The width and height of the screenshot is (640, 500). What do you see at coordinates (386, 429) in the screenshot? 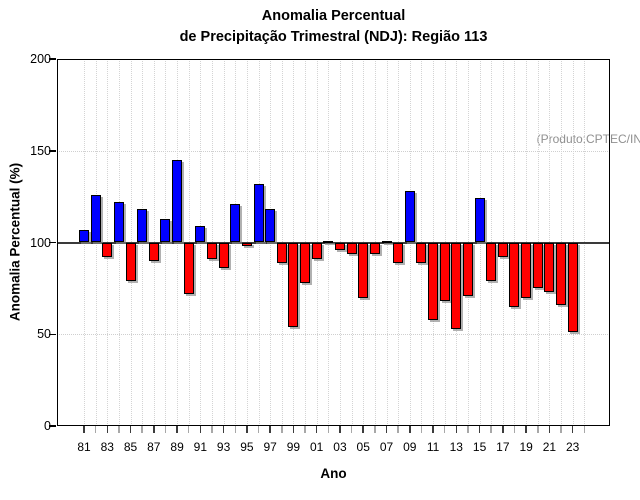
I see `x-tick-2007` at bounding box center [386, 429].